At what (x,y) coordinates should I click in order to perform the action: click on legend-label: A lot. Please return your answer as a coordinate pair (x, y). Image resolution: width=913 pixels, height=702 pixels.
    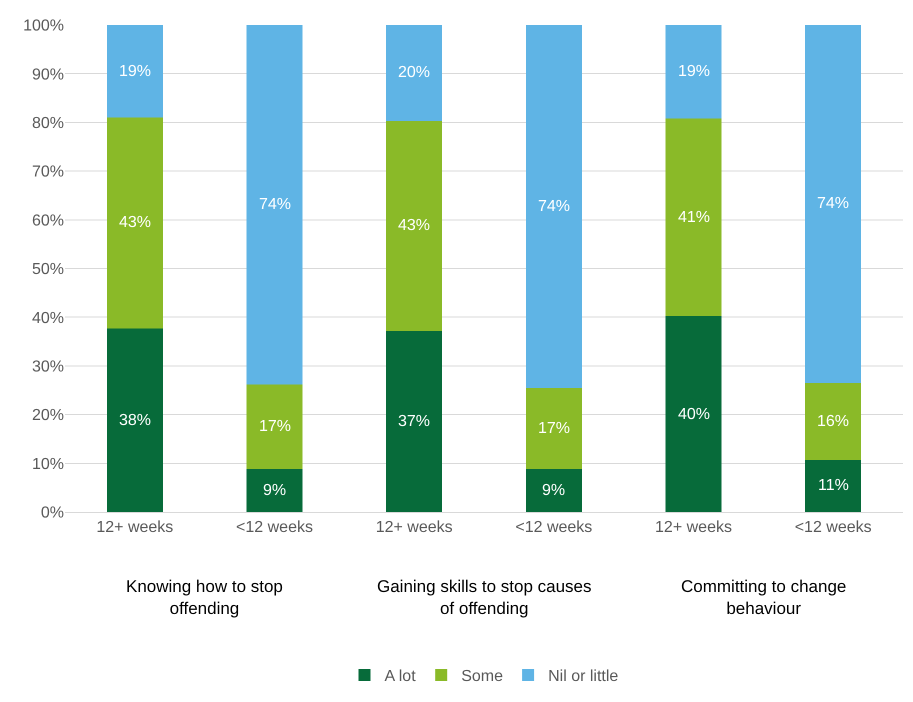
    Looking at the image, I should click on (400, 677).